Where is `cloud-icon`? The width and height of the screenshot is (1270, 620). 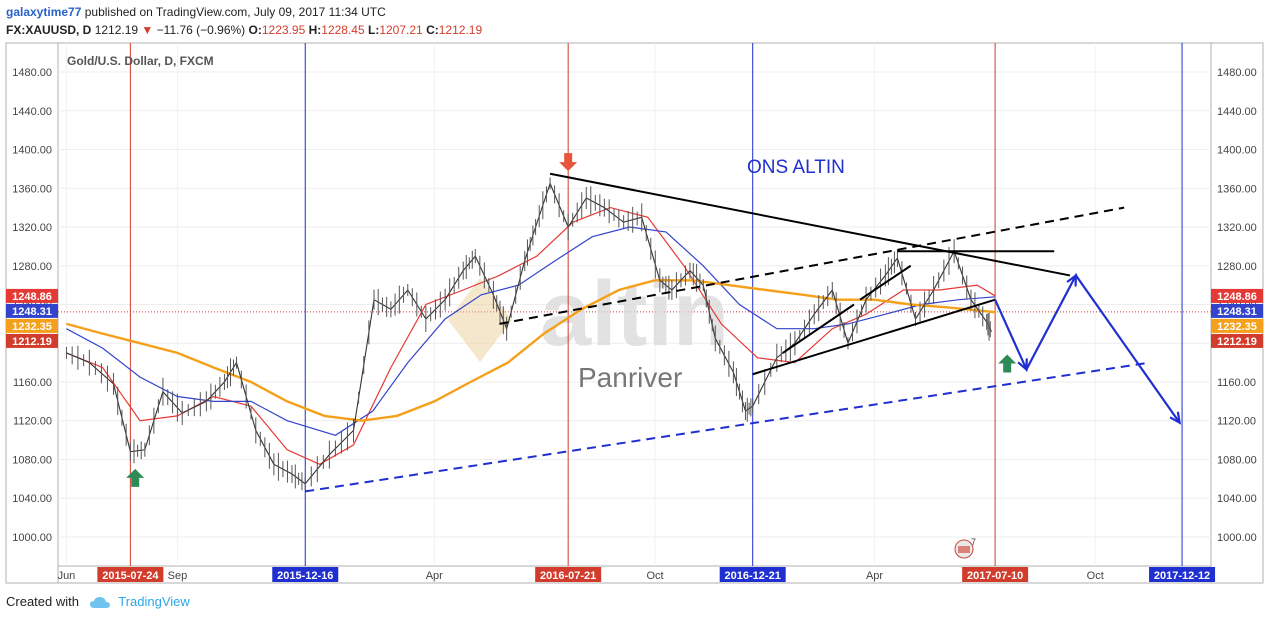
cloud-icon is located at coordinates (99, 603).